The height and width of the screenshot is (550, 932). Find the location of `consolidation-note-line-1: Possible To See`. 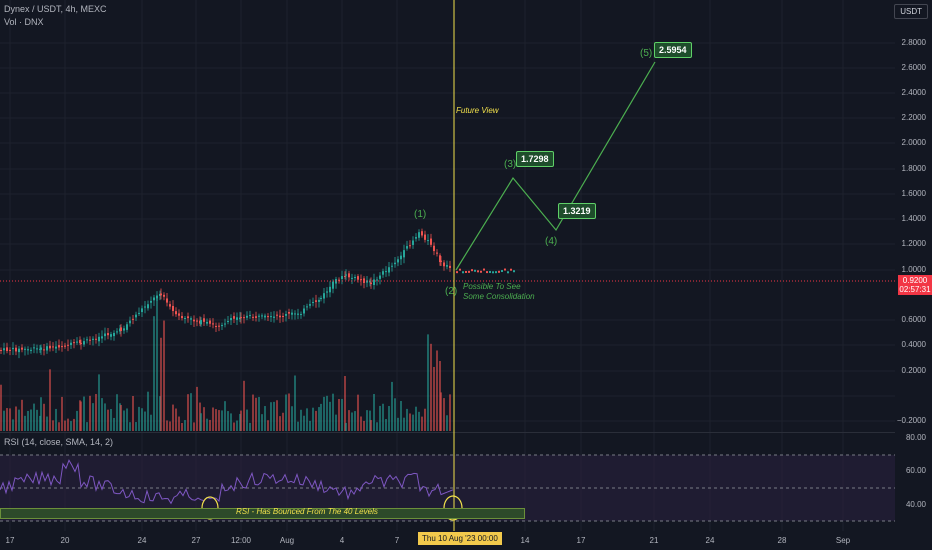

consolidation-note-line-1: Possible To See is located at coordinates (492, 286).